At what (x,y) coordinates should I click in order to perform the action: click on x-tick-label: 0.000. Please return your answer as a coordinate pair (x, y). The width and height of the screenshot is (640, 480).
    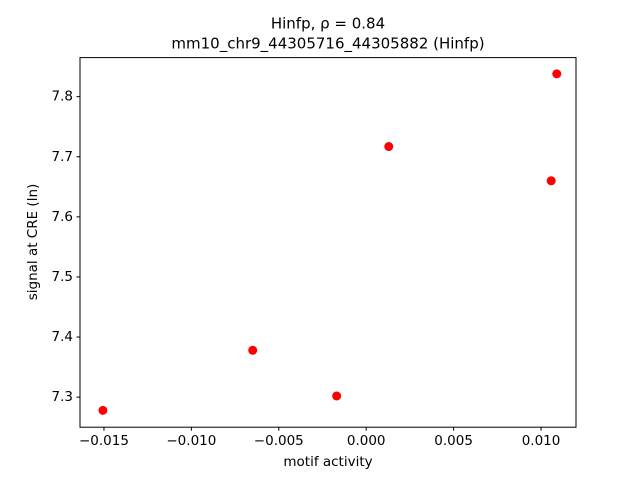
    Looking at the image, I should click on (366, 441).